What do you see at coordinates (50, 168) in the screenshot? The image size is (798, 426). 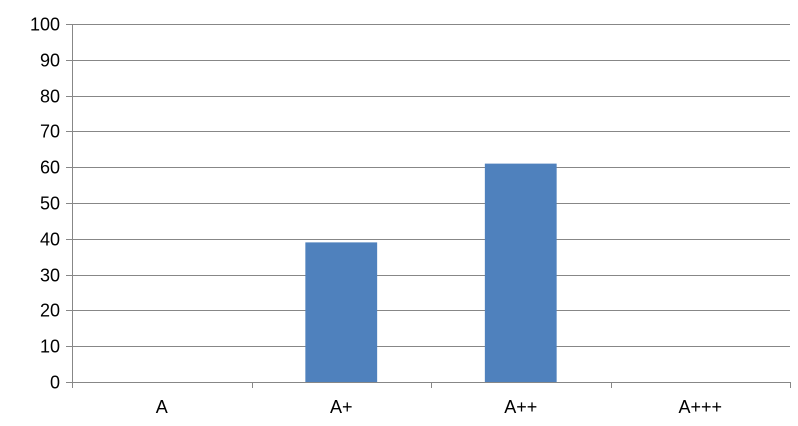 I see `y-tick-label: 60` at bounding box center [50, 168].